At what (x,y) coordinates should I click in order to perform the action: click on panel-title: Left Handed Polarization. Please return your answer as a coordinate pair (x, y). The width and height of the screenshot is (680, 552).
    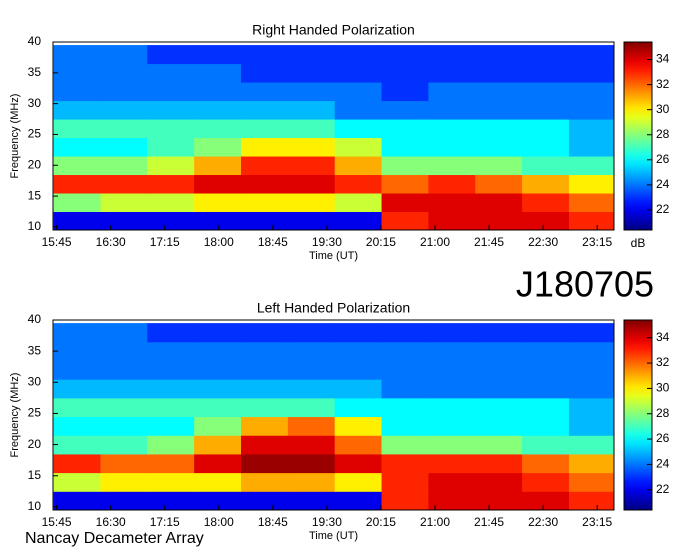
    Looking at the image, I should click on (333, 308).